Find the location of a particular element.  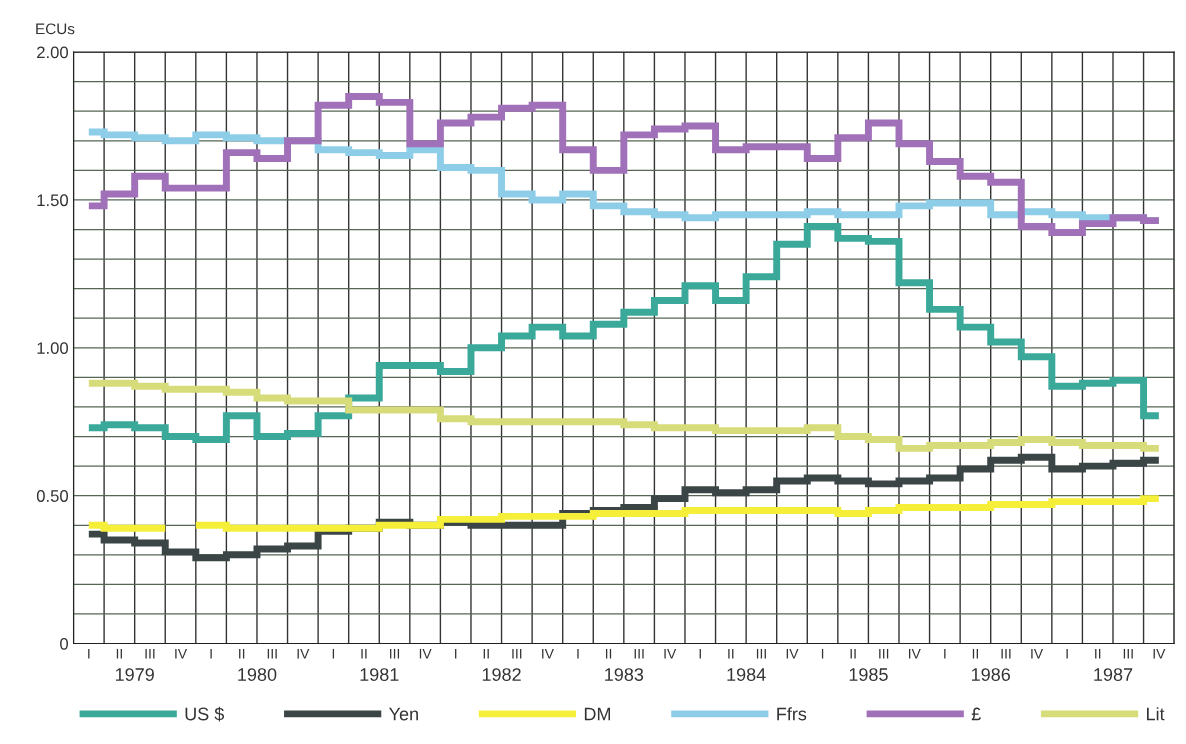

text: 1987 is located at coordinates (1113, 674).